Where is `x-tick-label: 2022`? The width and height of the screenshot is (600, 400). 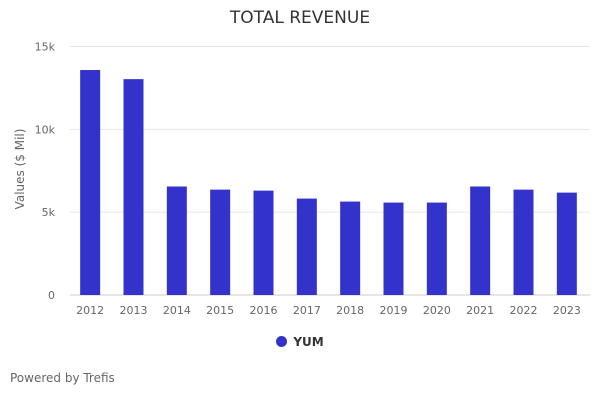
x-tick-label: 2022 is located at coordinates (524, 310).